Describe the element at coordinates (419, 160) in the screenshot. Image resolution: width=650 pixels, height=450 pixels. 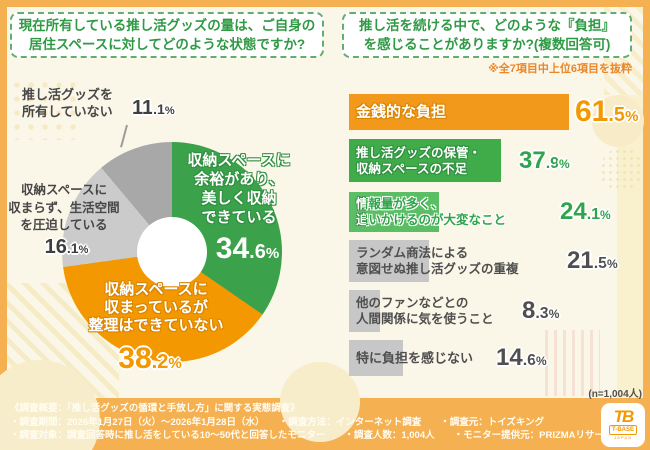
I see `bar-label-storage: 推し活グッズの保管・ 収納スペースの不足` at that location.